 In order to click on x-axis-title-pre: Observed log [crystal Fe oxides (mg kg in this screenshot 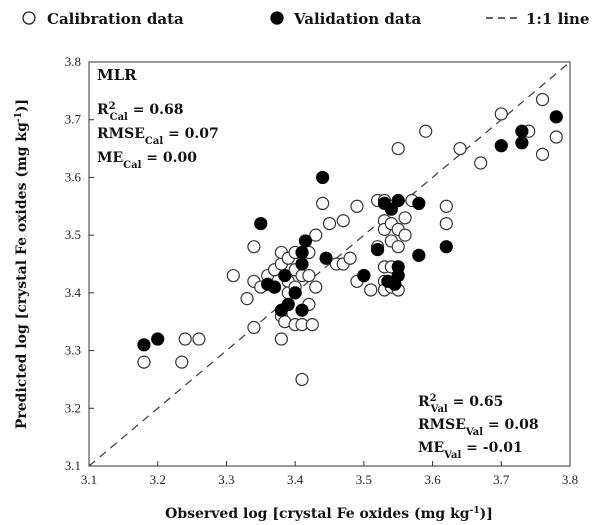, I will do `click(317, 514)`.